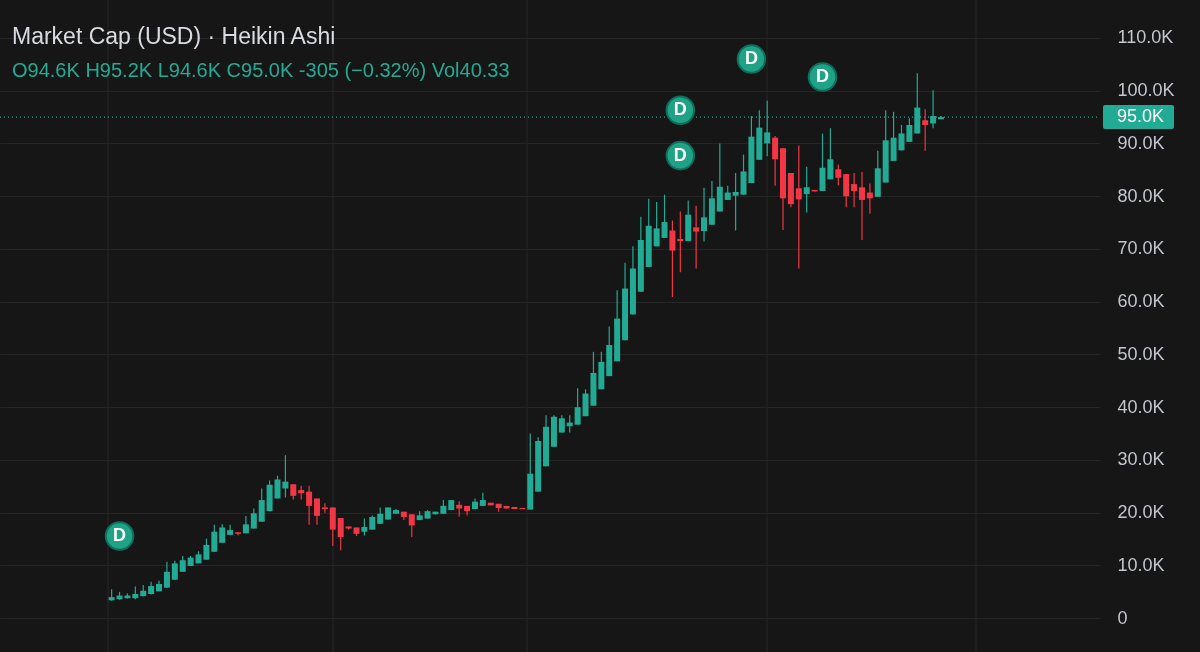 Image resolution: width=1200 pixels, height=652 pixels. Describe the element at coordinates (1146, 90) in the screenshot. I see `y-tick-label: 100.0K` at that location.